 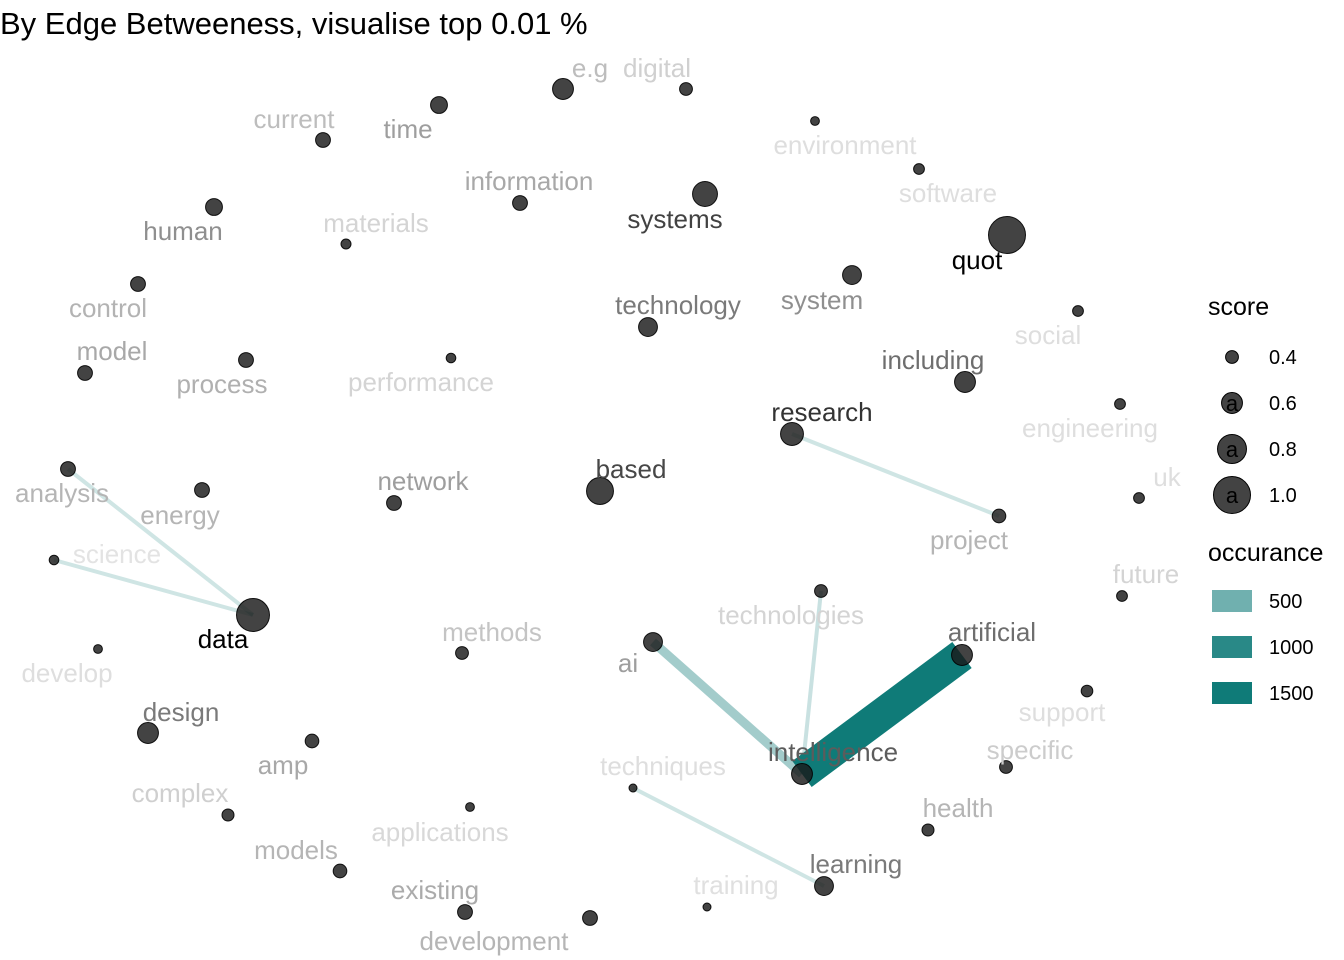 What do you see at coordinates (821, 412) in the screenshot?
I see `node-label-research: research` at bounding box center [821, 412].